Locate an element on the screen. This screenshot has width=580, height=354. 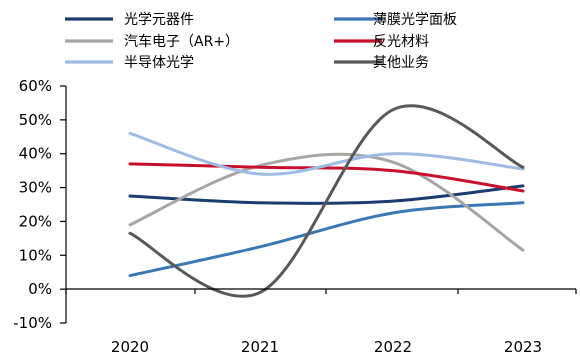
x-tick-label: 2022 is located at coordinates (393, 346).